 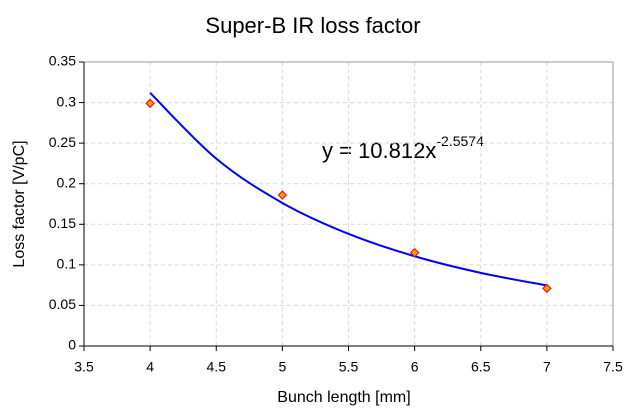 What do you see at coordinates (349, 367) in the screenshot?
I see `x-tick-label: 5.5` at bounding box center [349, 367].